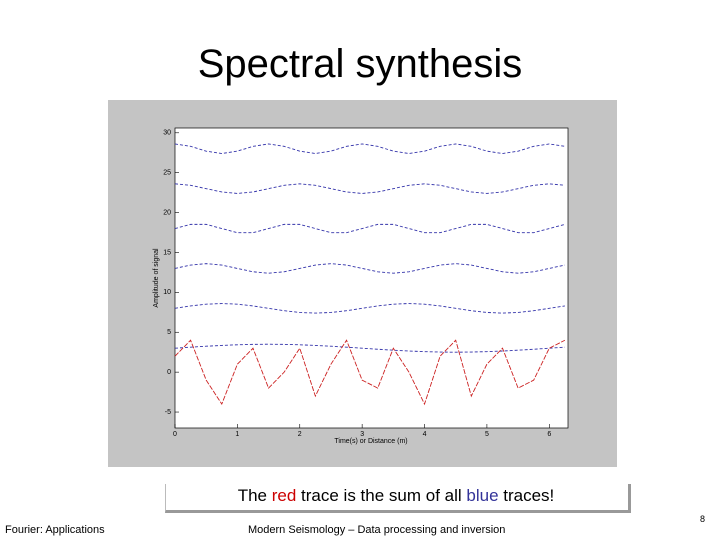 This screenshot has height=540, width=720. Describe the element at coordinates (168, 412) in the screenshot. I see `y-tick-label: -5` at that location.